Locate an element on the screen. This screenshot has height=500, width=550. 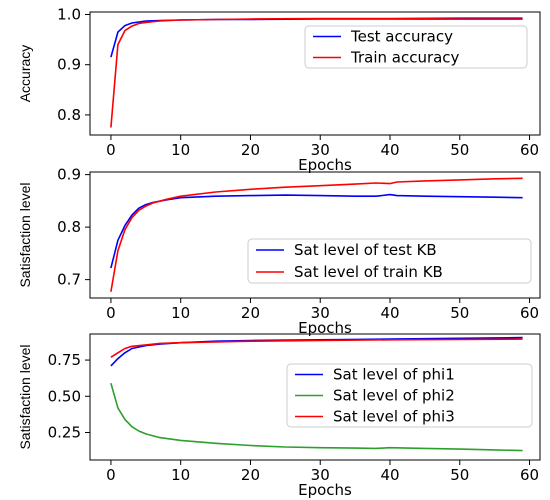
legend-label: Sat level of train KB is located at coordinates (368, 272).